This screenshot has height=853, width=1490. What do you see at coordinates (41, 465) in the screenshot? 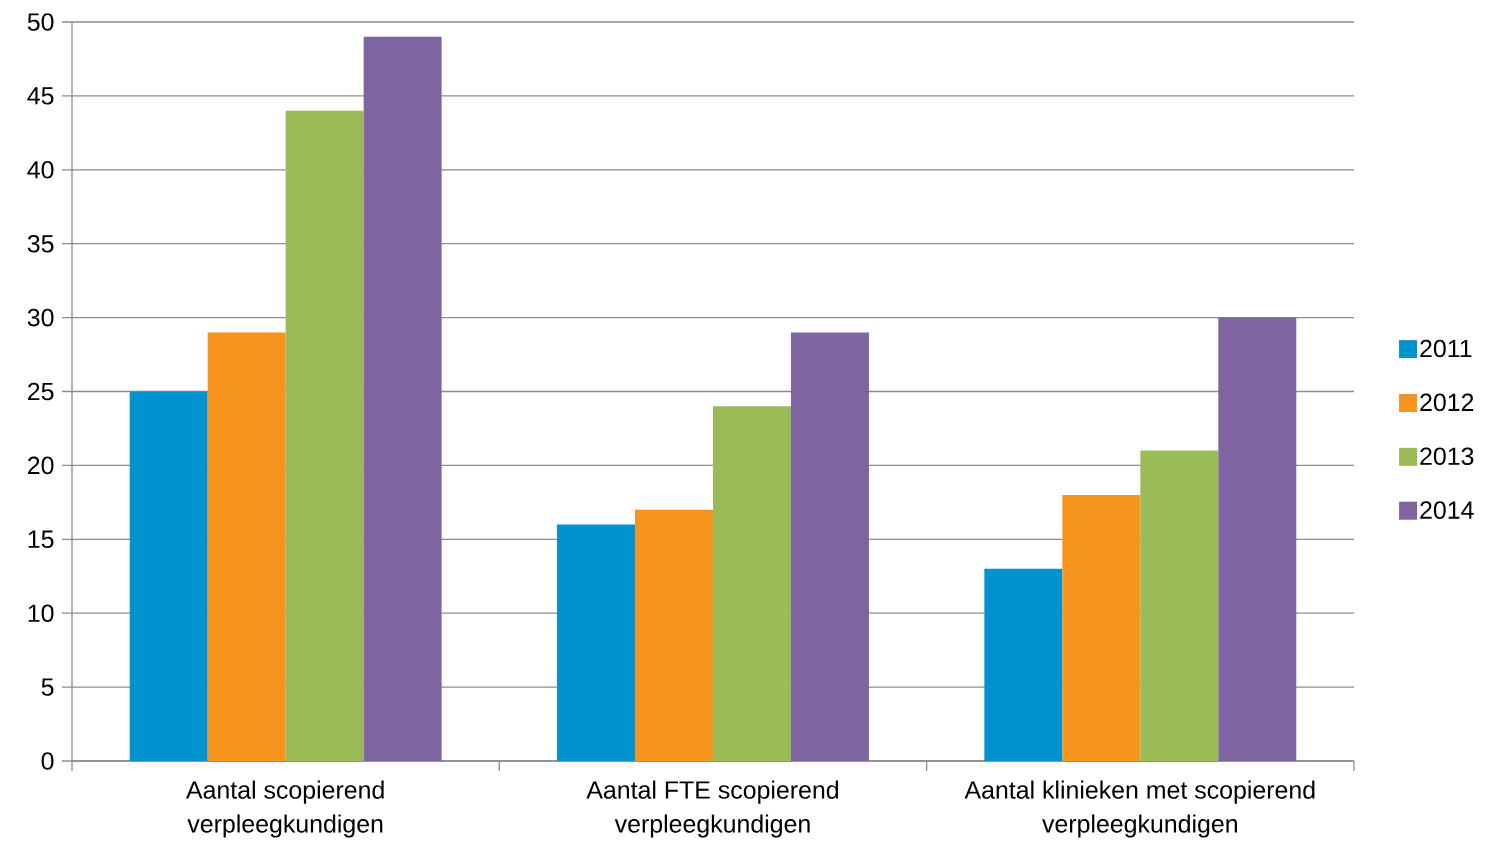
I see `y-tick-label: 20` at bounding box center [41, 465].